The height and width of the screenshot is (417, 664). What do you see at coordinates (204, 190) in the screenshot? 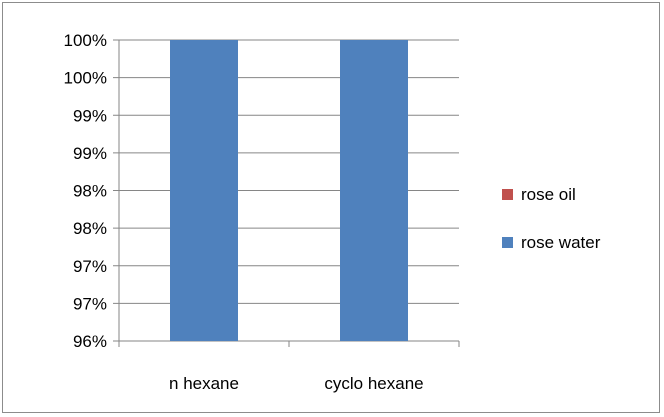
I see `bar-rose-water-n-hexane` at bounding box center [204, 190].